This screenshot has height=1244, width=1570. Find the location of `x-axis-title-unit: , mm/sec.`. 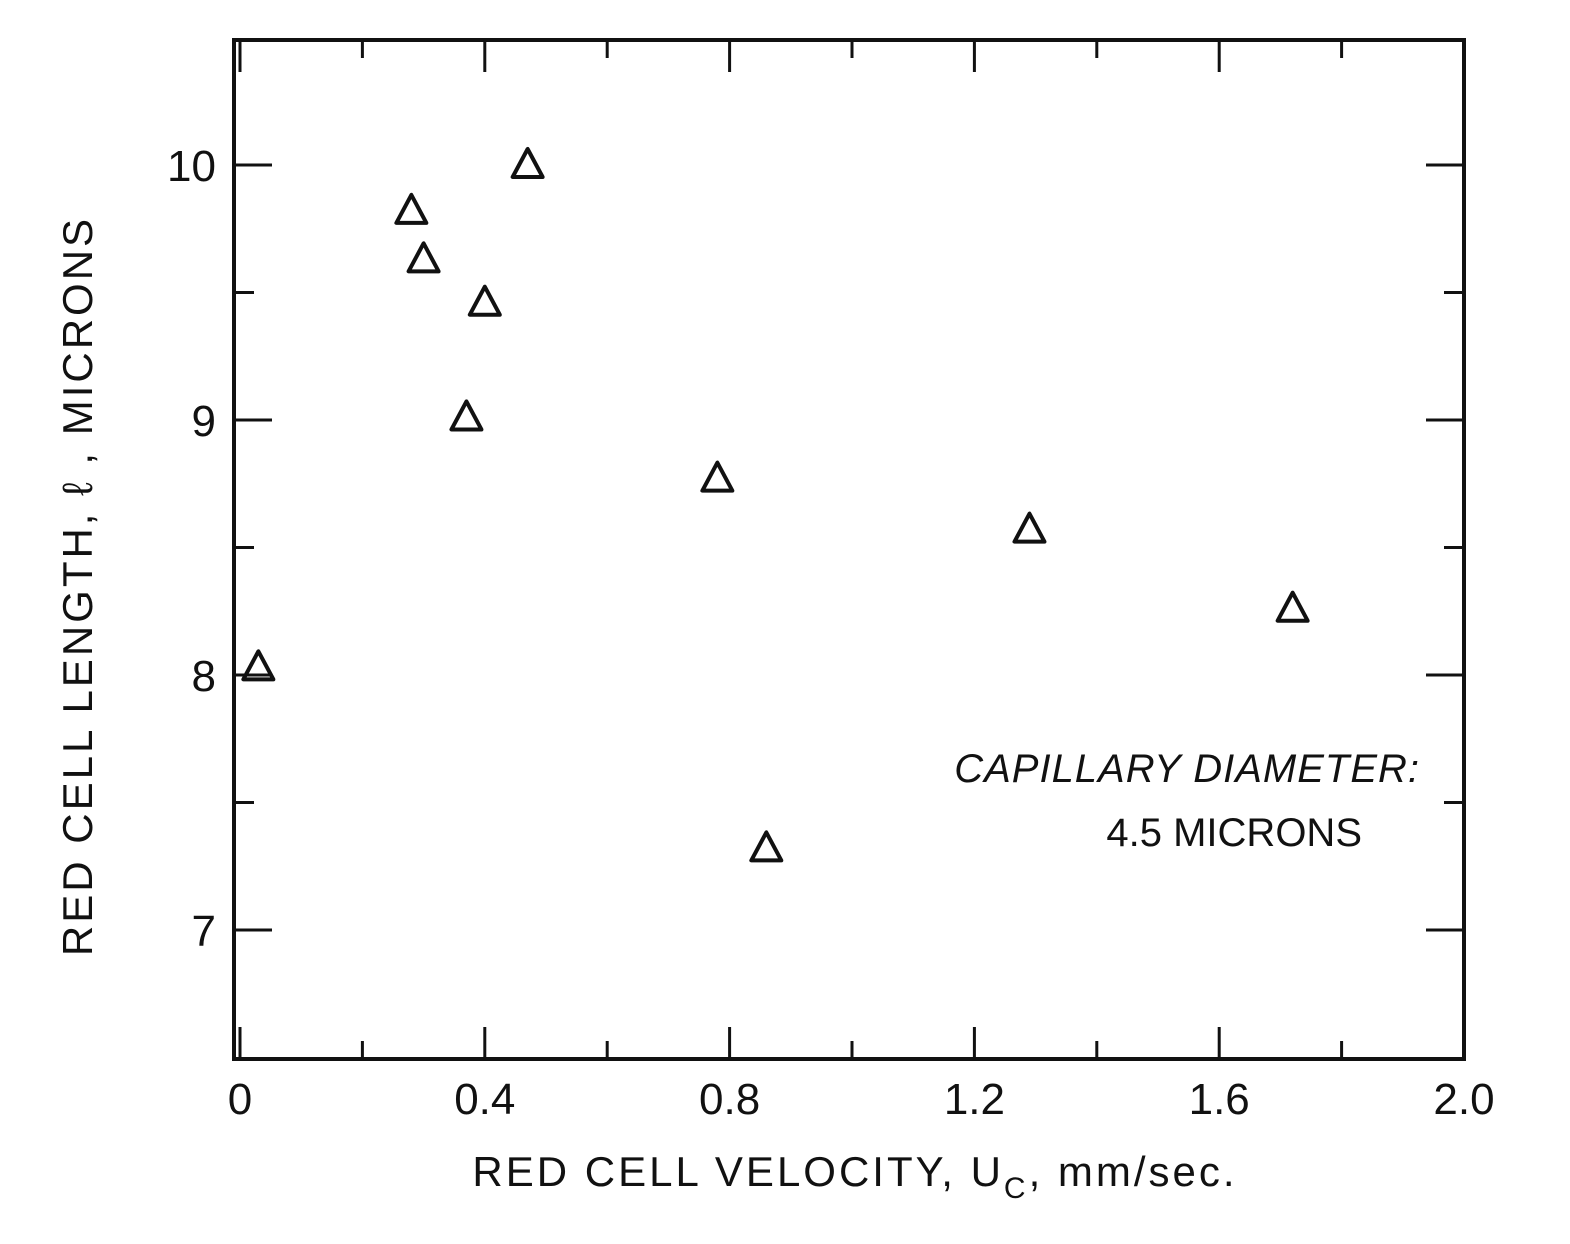

x-axis-title-unit: , mm/sec. is located at coordinates (1133, 1171).